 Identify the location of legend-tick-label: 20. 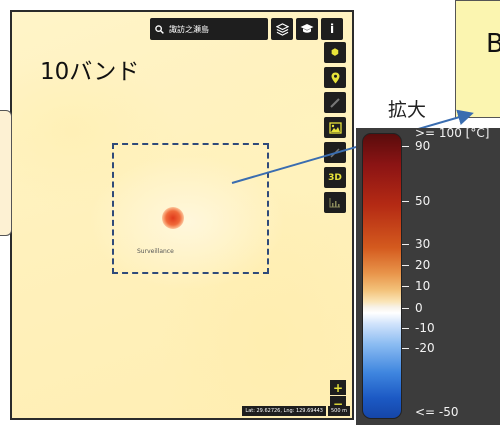
(423, 265).